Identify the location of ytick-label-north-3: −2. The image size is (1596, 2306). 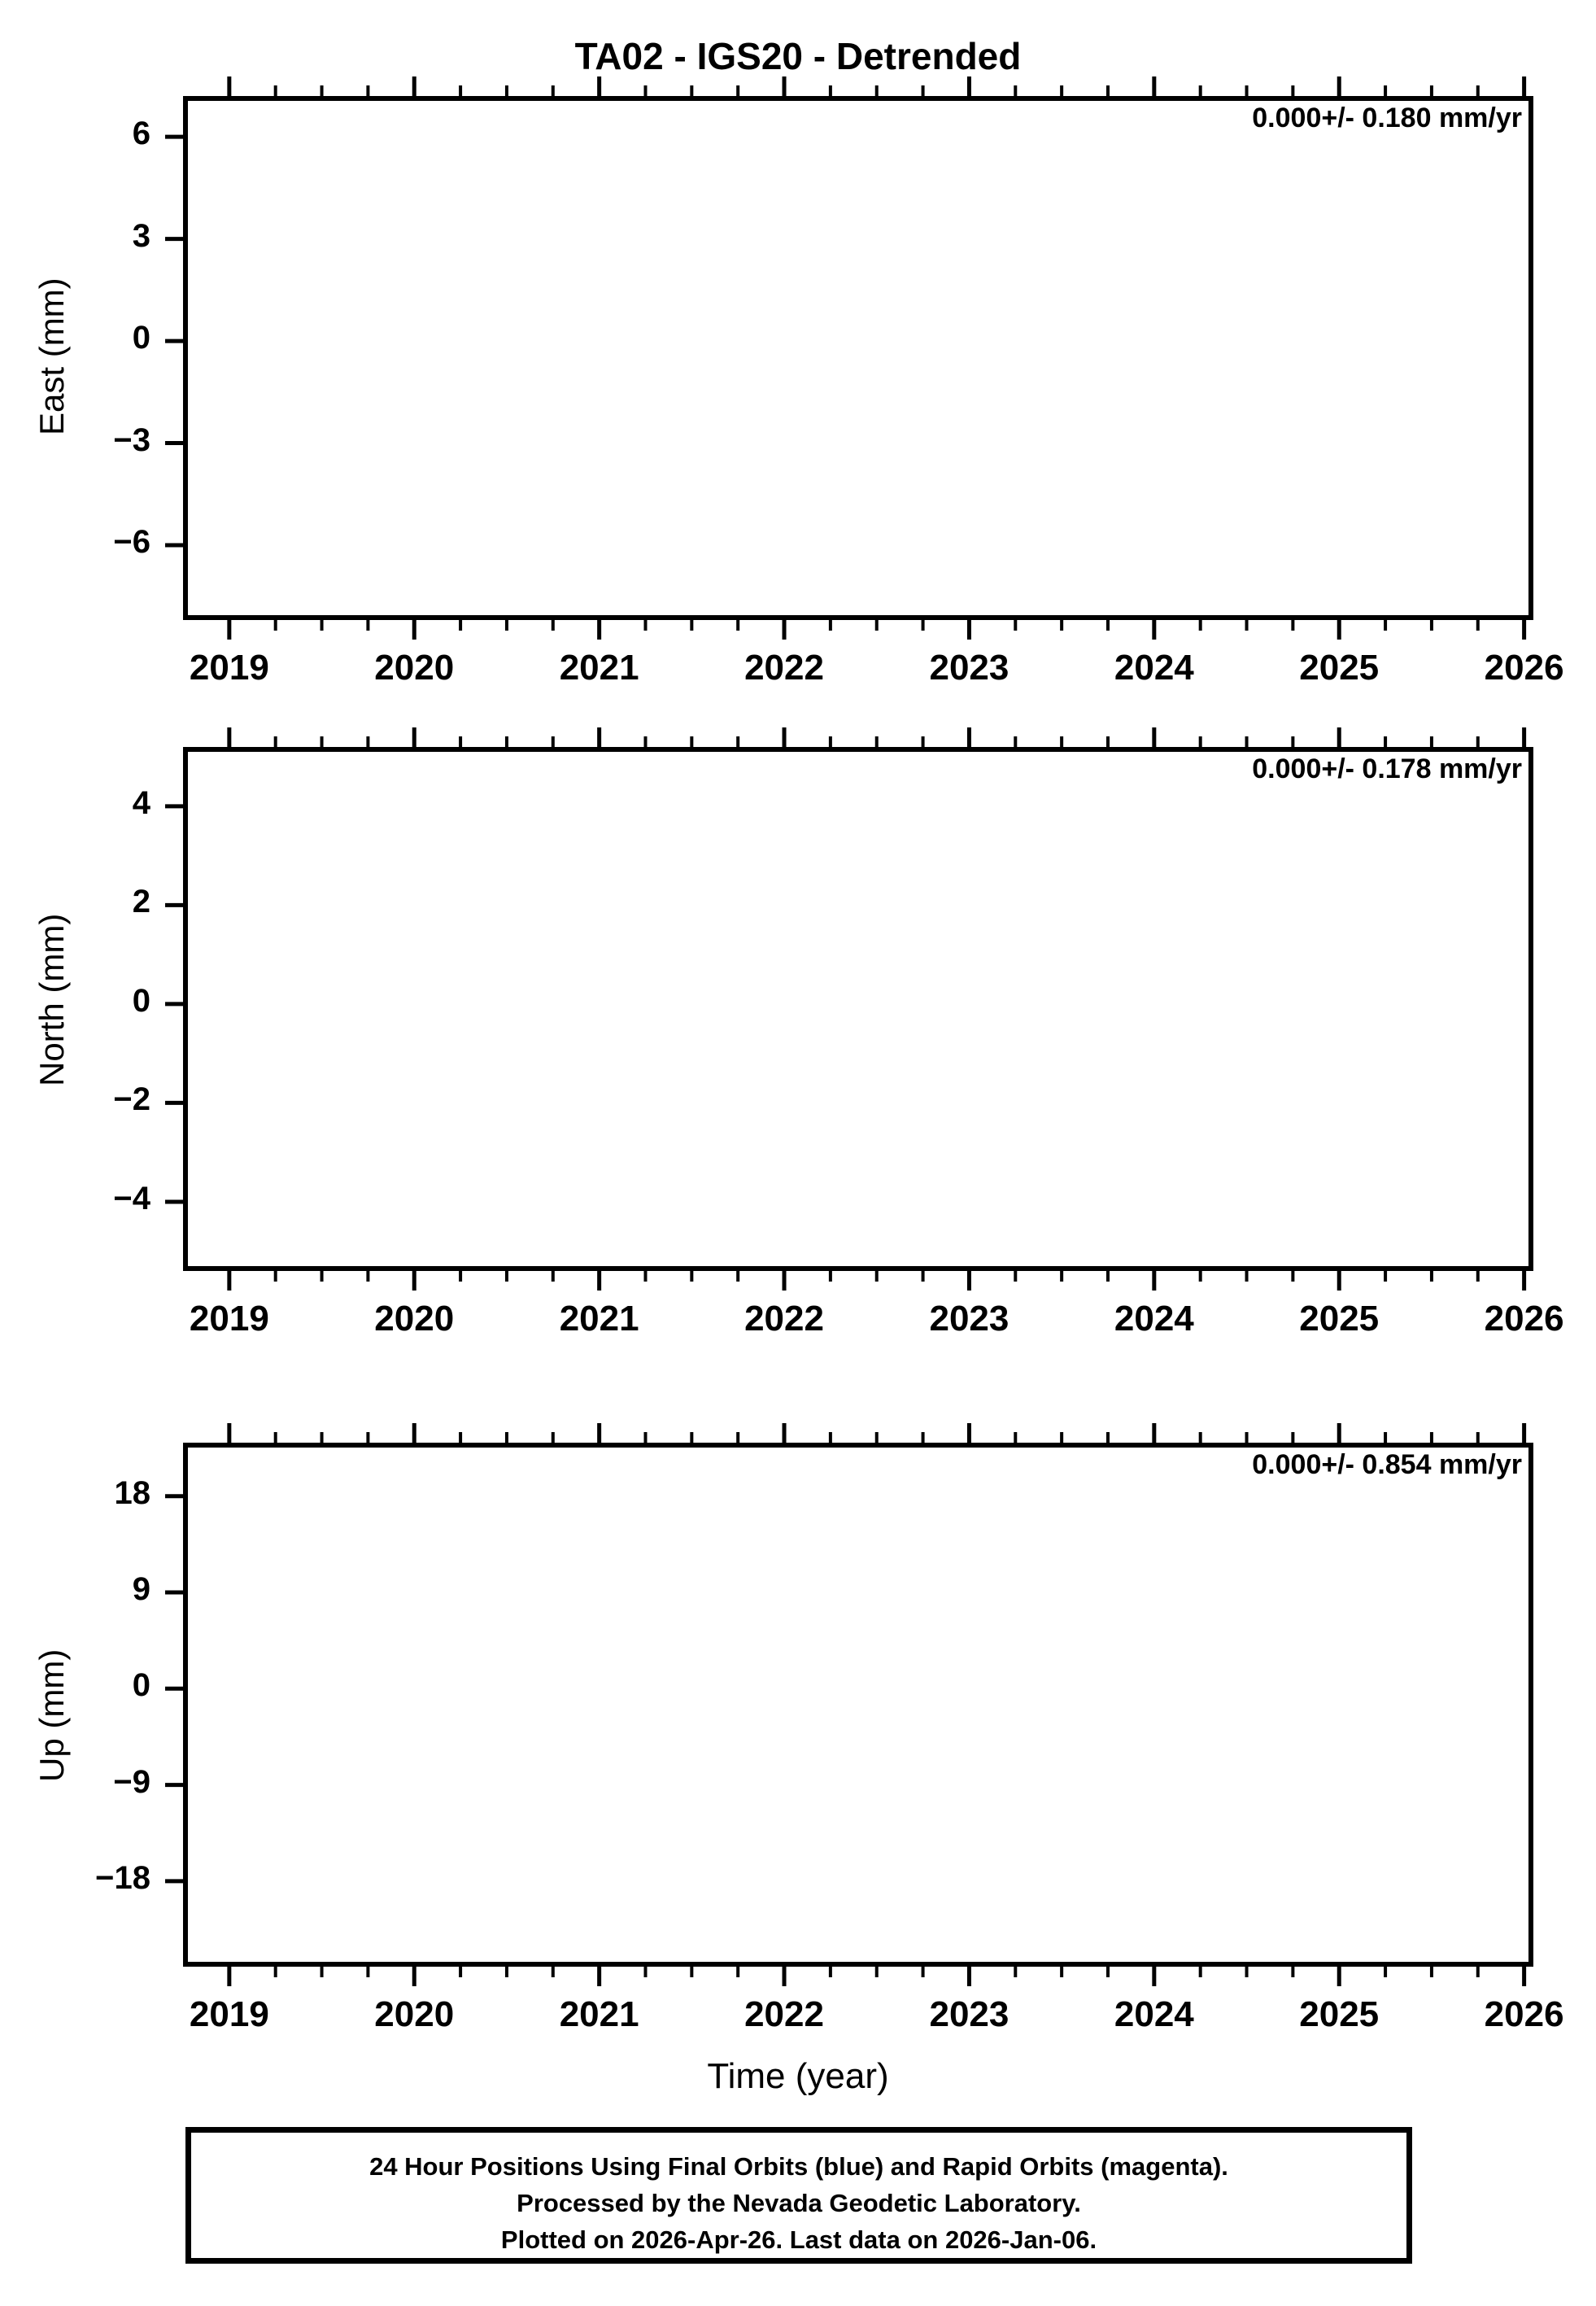
(131, 1099).